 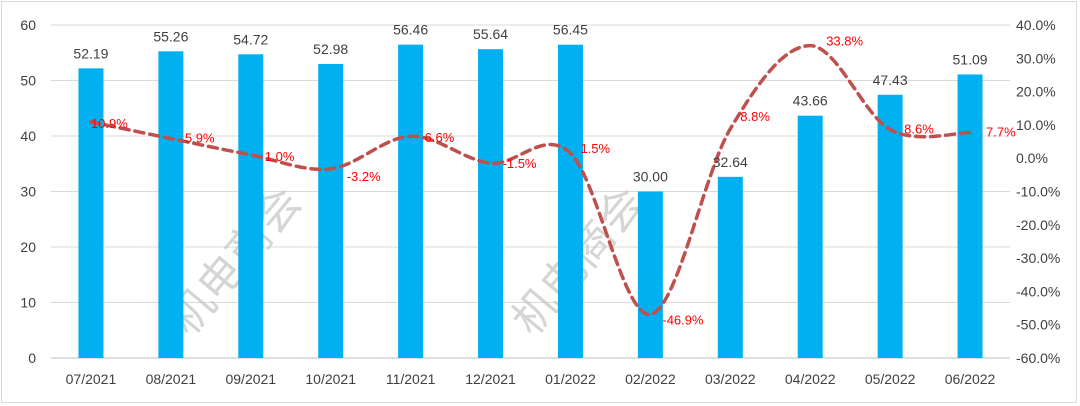 What do you see at coordinates (844, 41) in the screenshot?
I see `line-data-label: 33.8%` at bounding box center [844, 41].